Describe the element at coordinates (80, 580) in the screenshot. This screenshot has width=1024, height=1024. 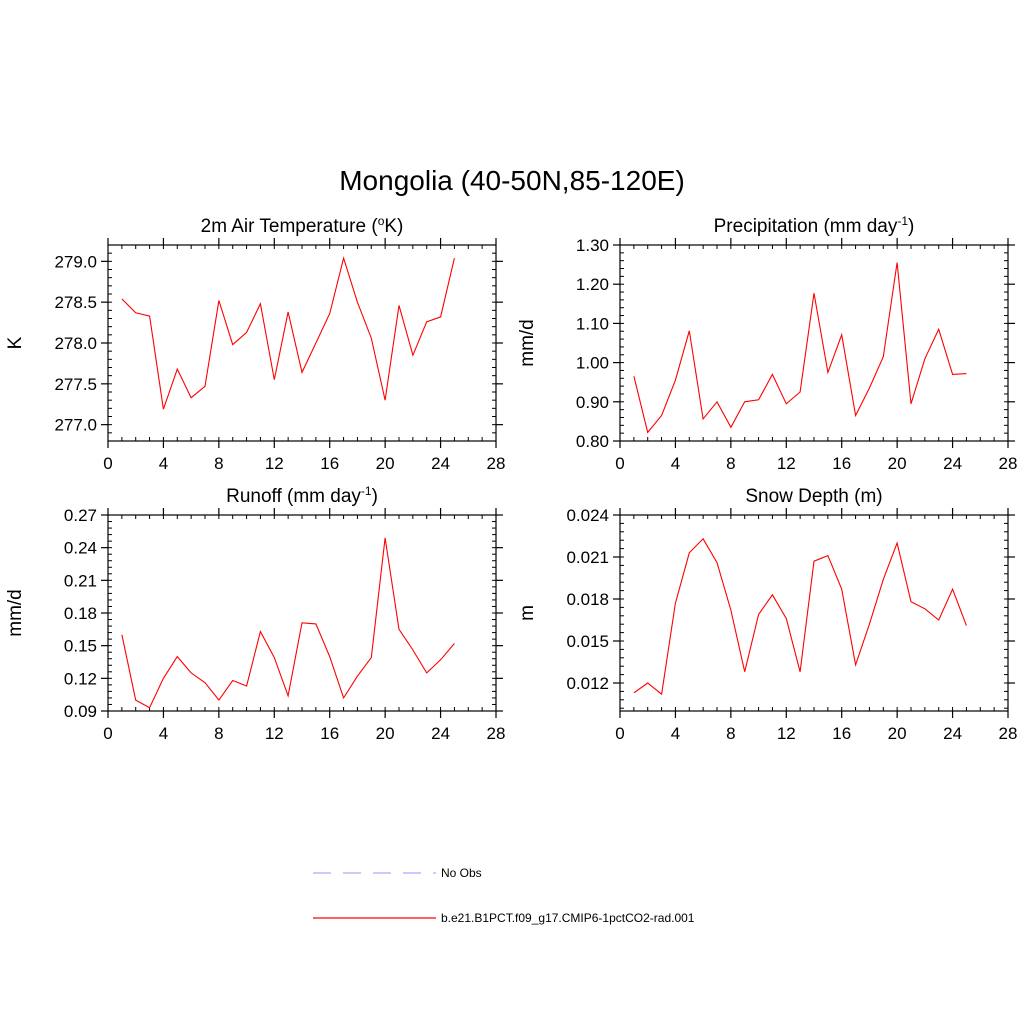
I see `y-tick-label: 0.21` at that location.